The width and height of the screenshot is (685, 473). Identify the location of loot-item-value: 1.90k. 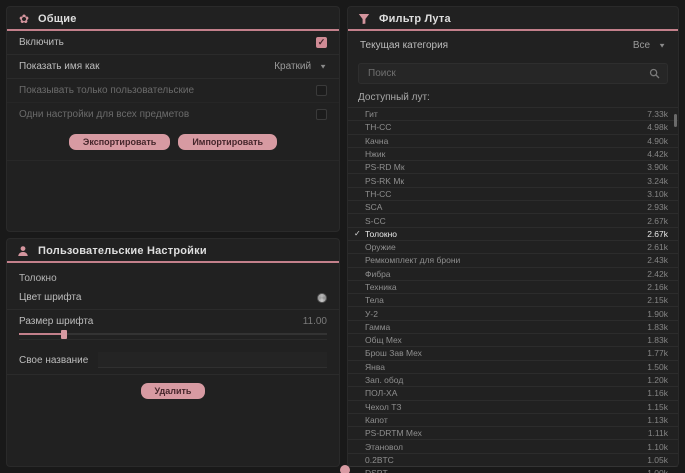
(657, 313).